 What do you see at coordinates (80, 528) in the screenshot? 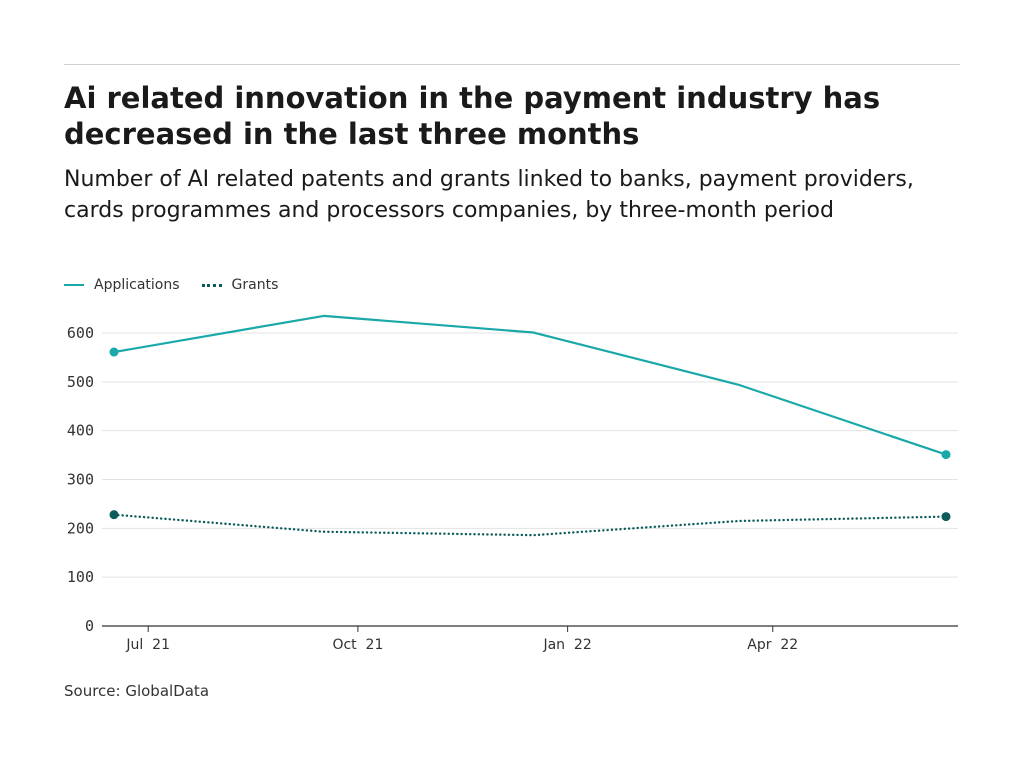
I see `y-tick-label-200: 200` at bounding box center [80, 528].